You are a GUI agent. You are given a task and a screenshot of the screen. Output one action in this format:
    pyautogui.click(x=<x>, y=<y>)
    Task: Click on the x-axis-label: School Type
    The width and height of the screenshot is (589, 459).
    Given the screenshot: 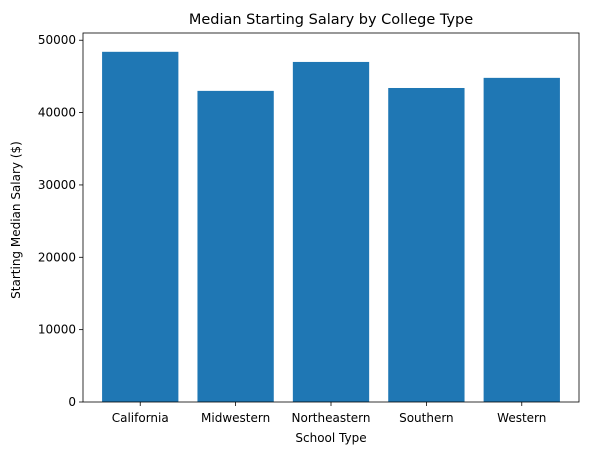 What is the action you would take?
    pyautogui.click(x=330, y=438)
    